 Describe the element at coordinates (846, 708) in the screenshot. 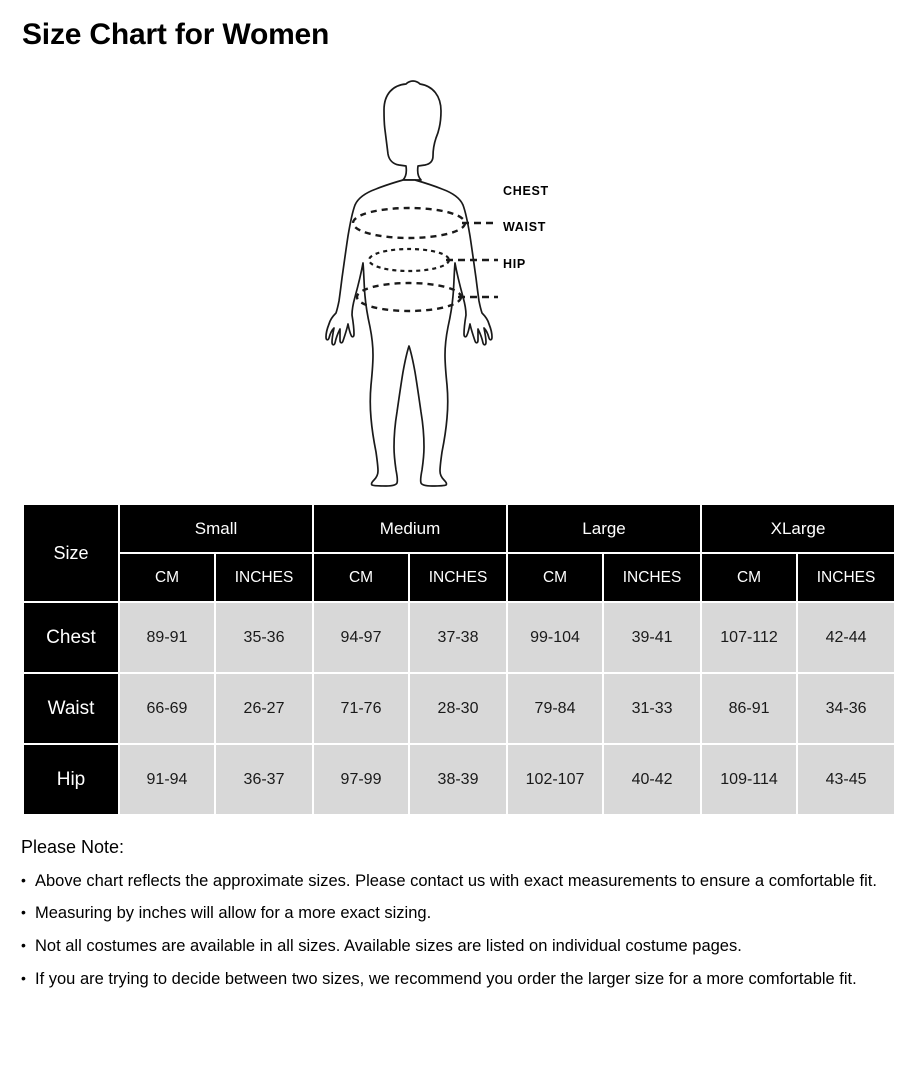

I see `cell-waist-xlarge-inches: 34-36` at that location.